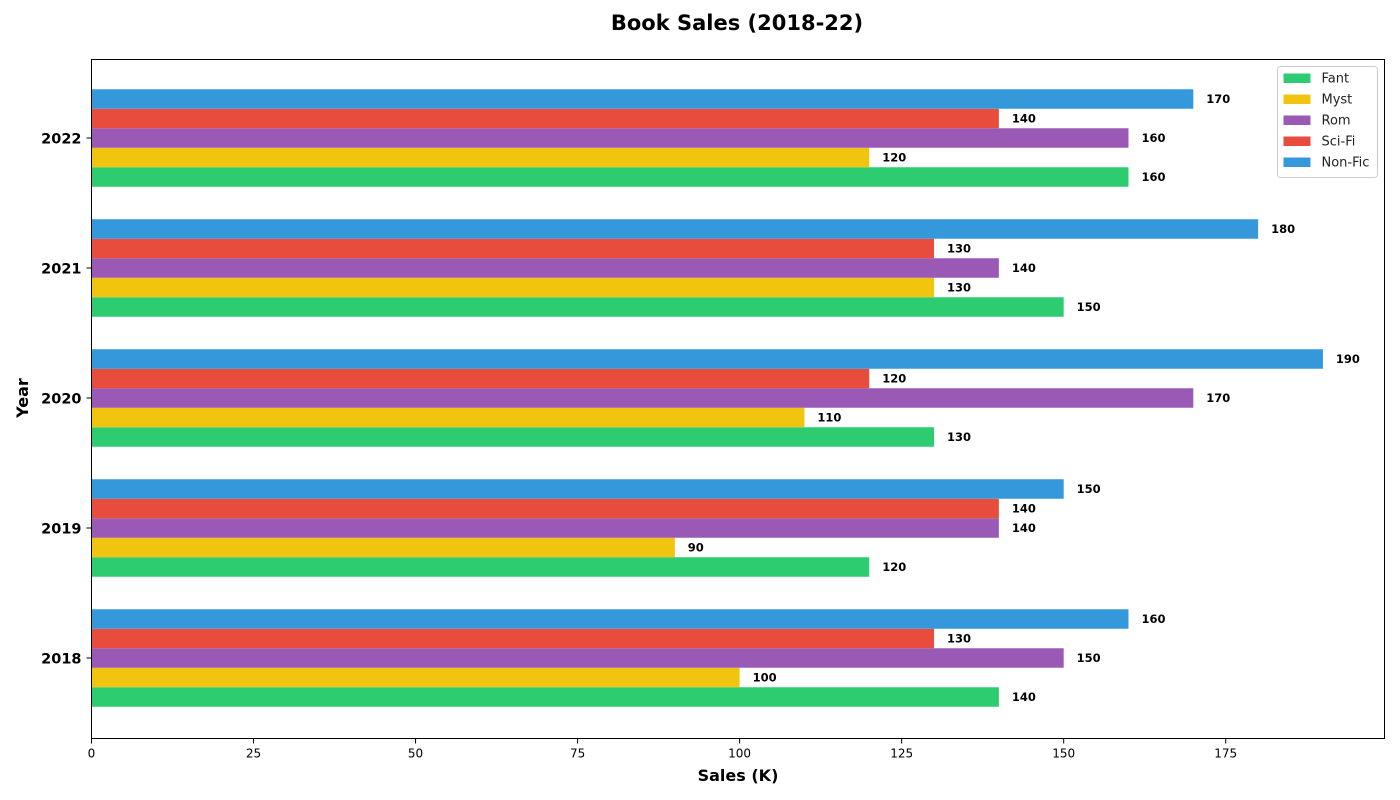  I want to click on bar-sci-fi-2021, so click(513, 248).